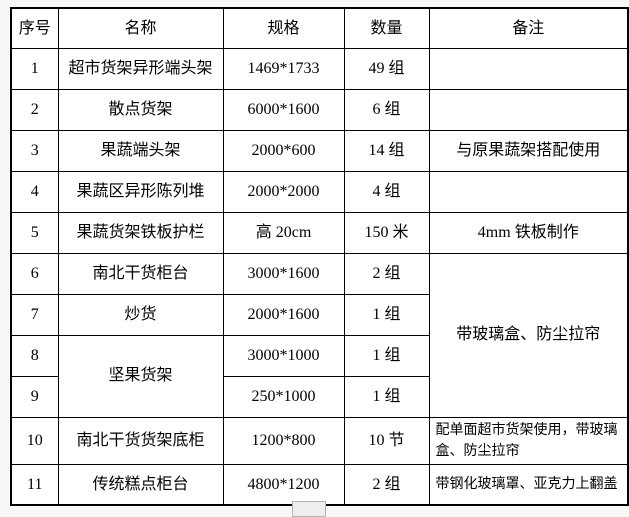  I want to click on cell-note: 4mm 铁板制作, so click(528, 232).